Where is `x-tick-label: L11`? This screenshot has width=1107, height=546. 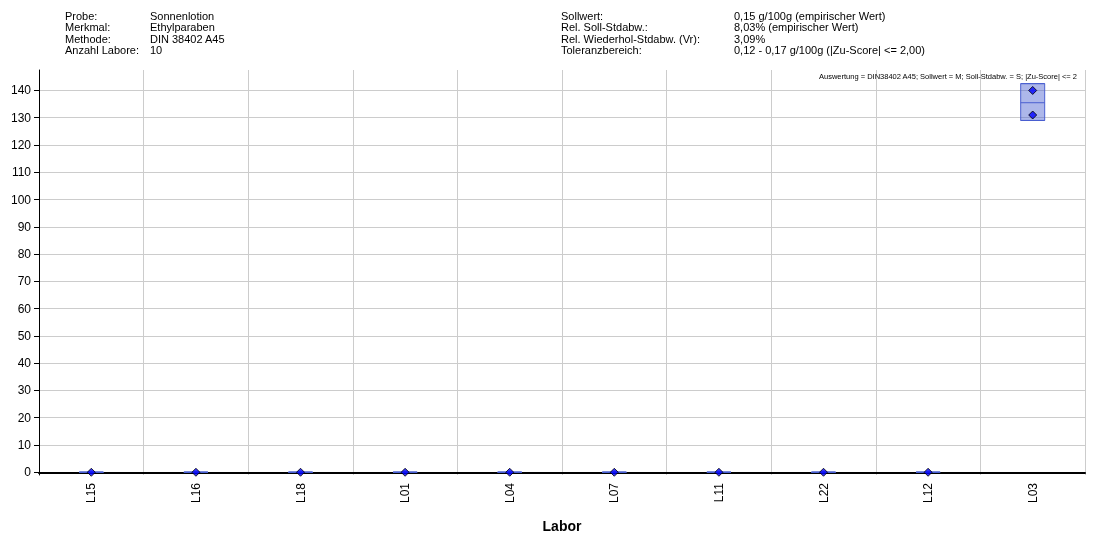
x-tick-label: L11 is located at coordinates (718, 492).